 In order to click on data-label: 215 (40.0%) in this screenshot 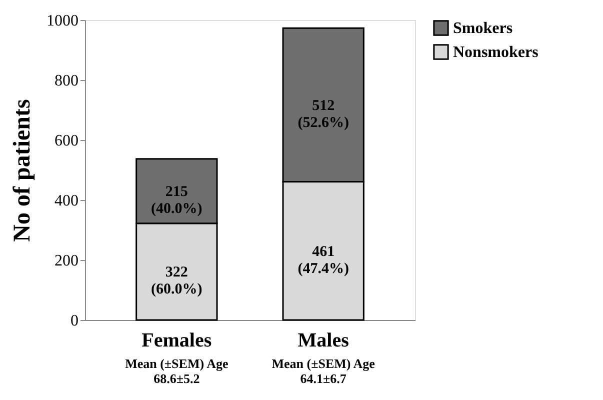, I will do `click(176, 201)`.